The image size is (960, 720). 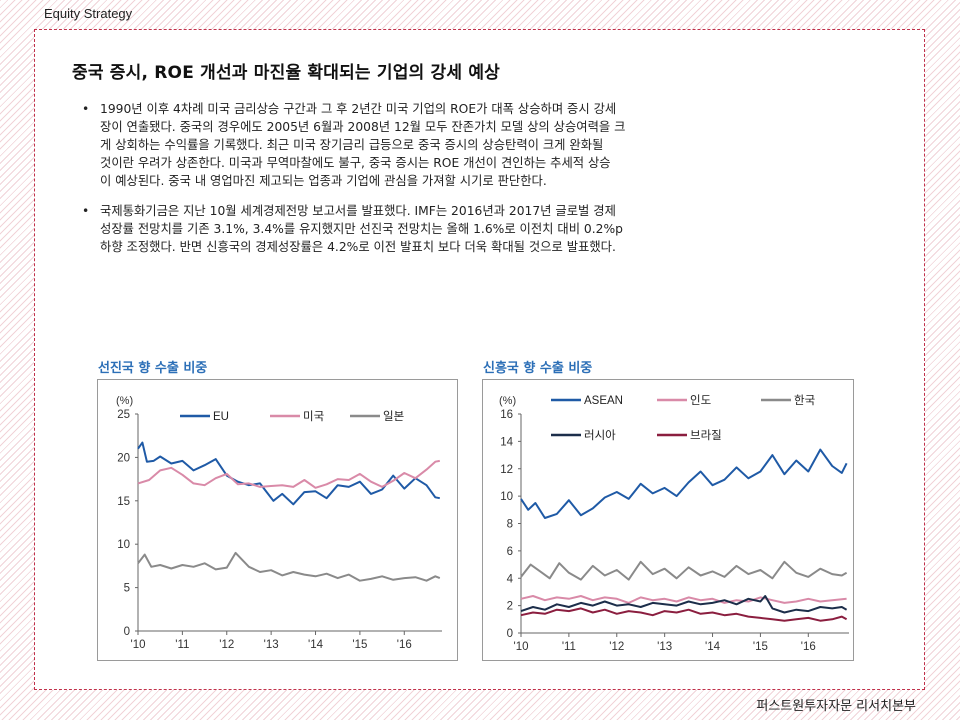 I want to click on chart-developed-svg: (%) 0 5 10 15 20 25 '10 '11 '12 '13 '14 '15 '16 EU 미국 일본, so click(x=279, y=523).